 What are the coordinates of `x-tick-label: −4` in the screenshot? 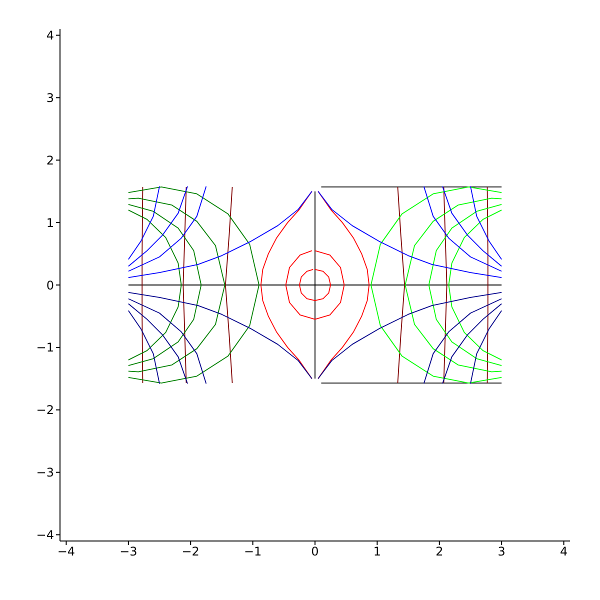 It's located at (66, 551).